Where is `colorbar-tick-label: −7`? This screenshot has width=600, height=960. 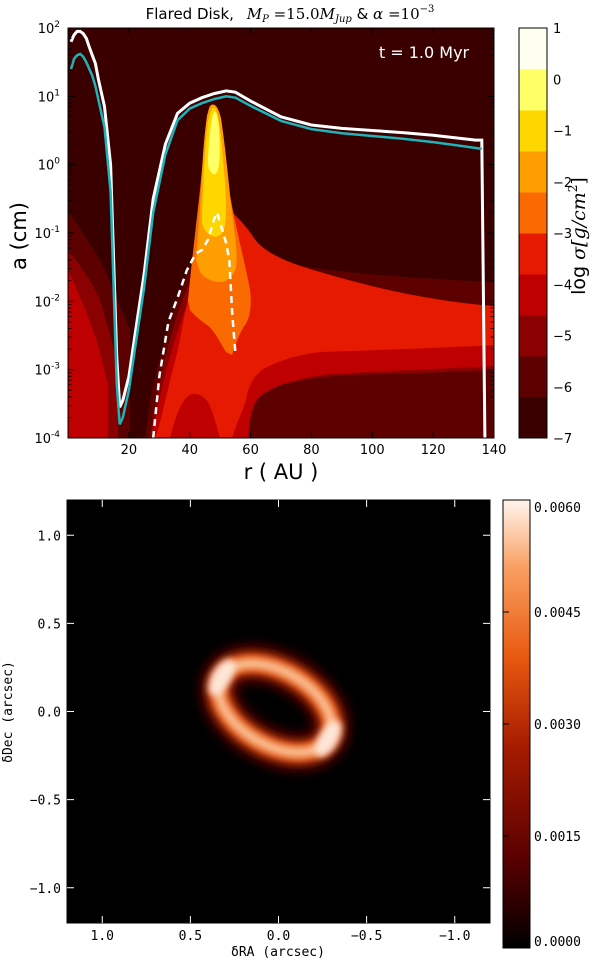 colorbar-tick-label: −7 is located at coordinates (562, 439).